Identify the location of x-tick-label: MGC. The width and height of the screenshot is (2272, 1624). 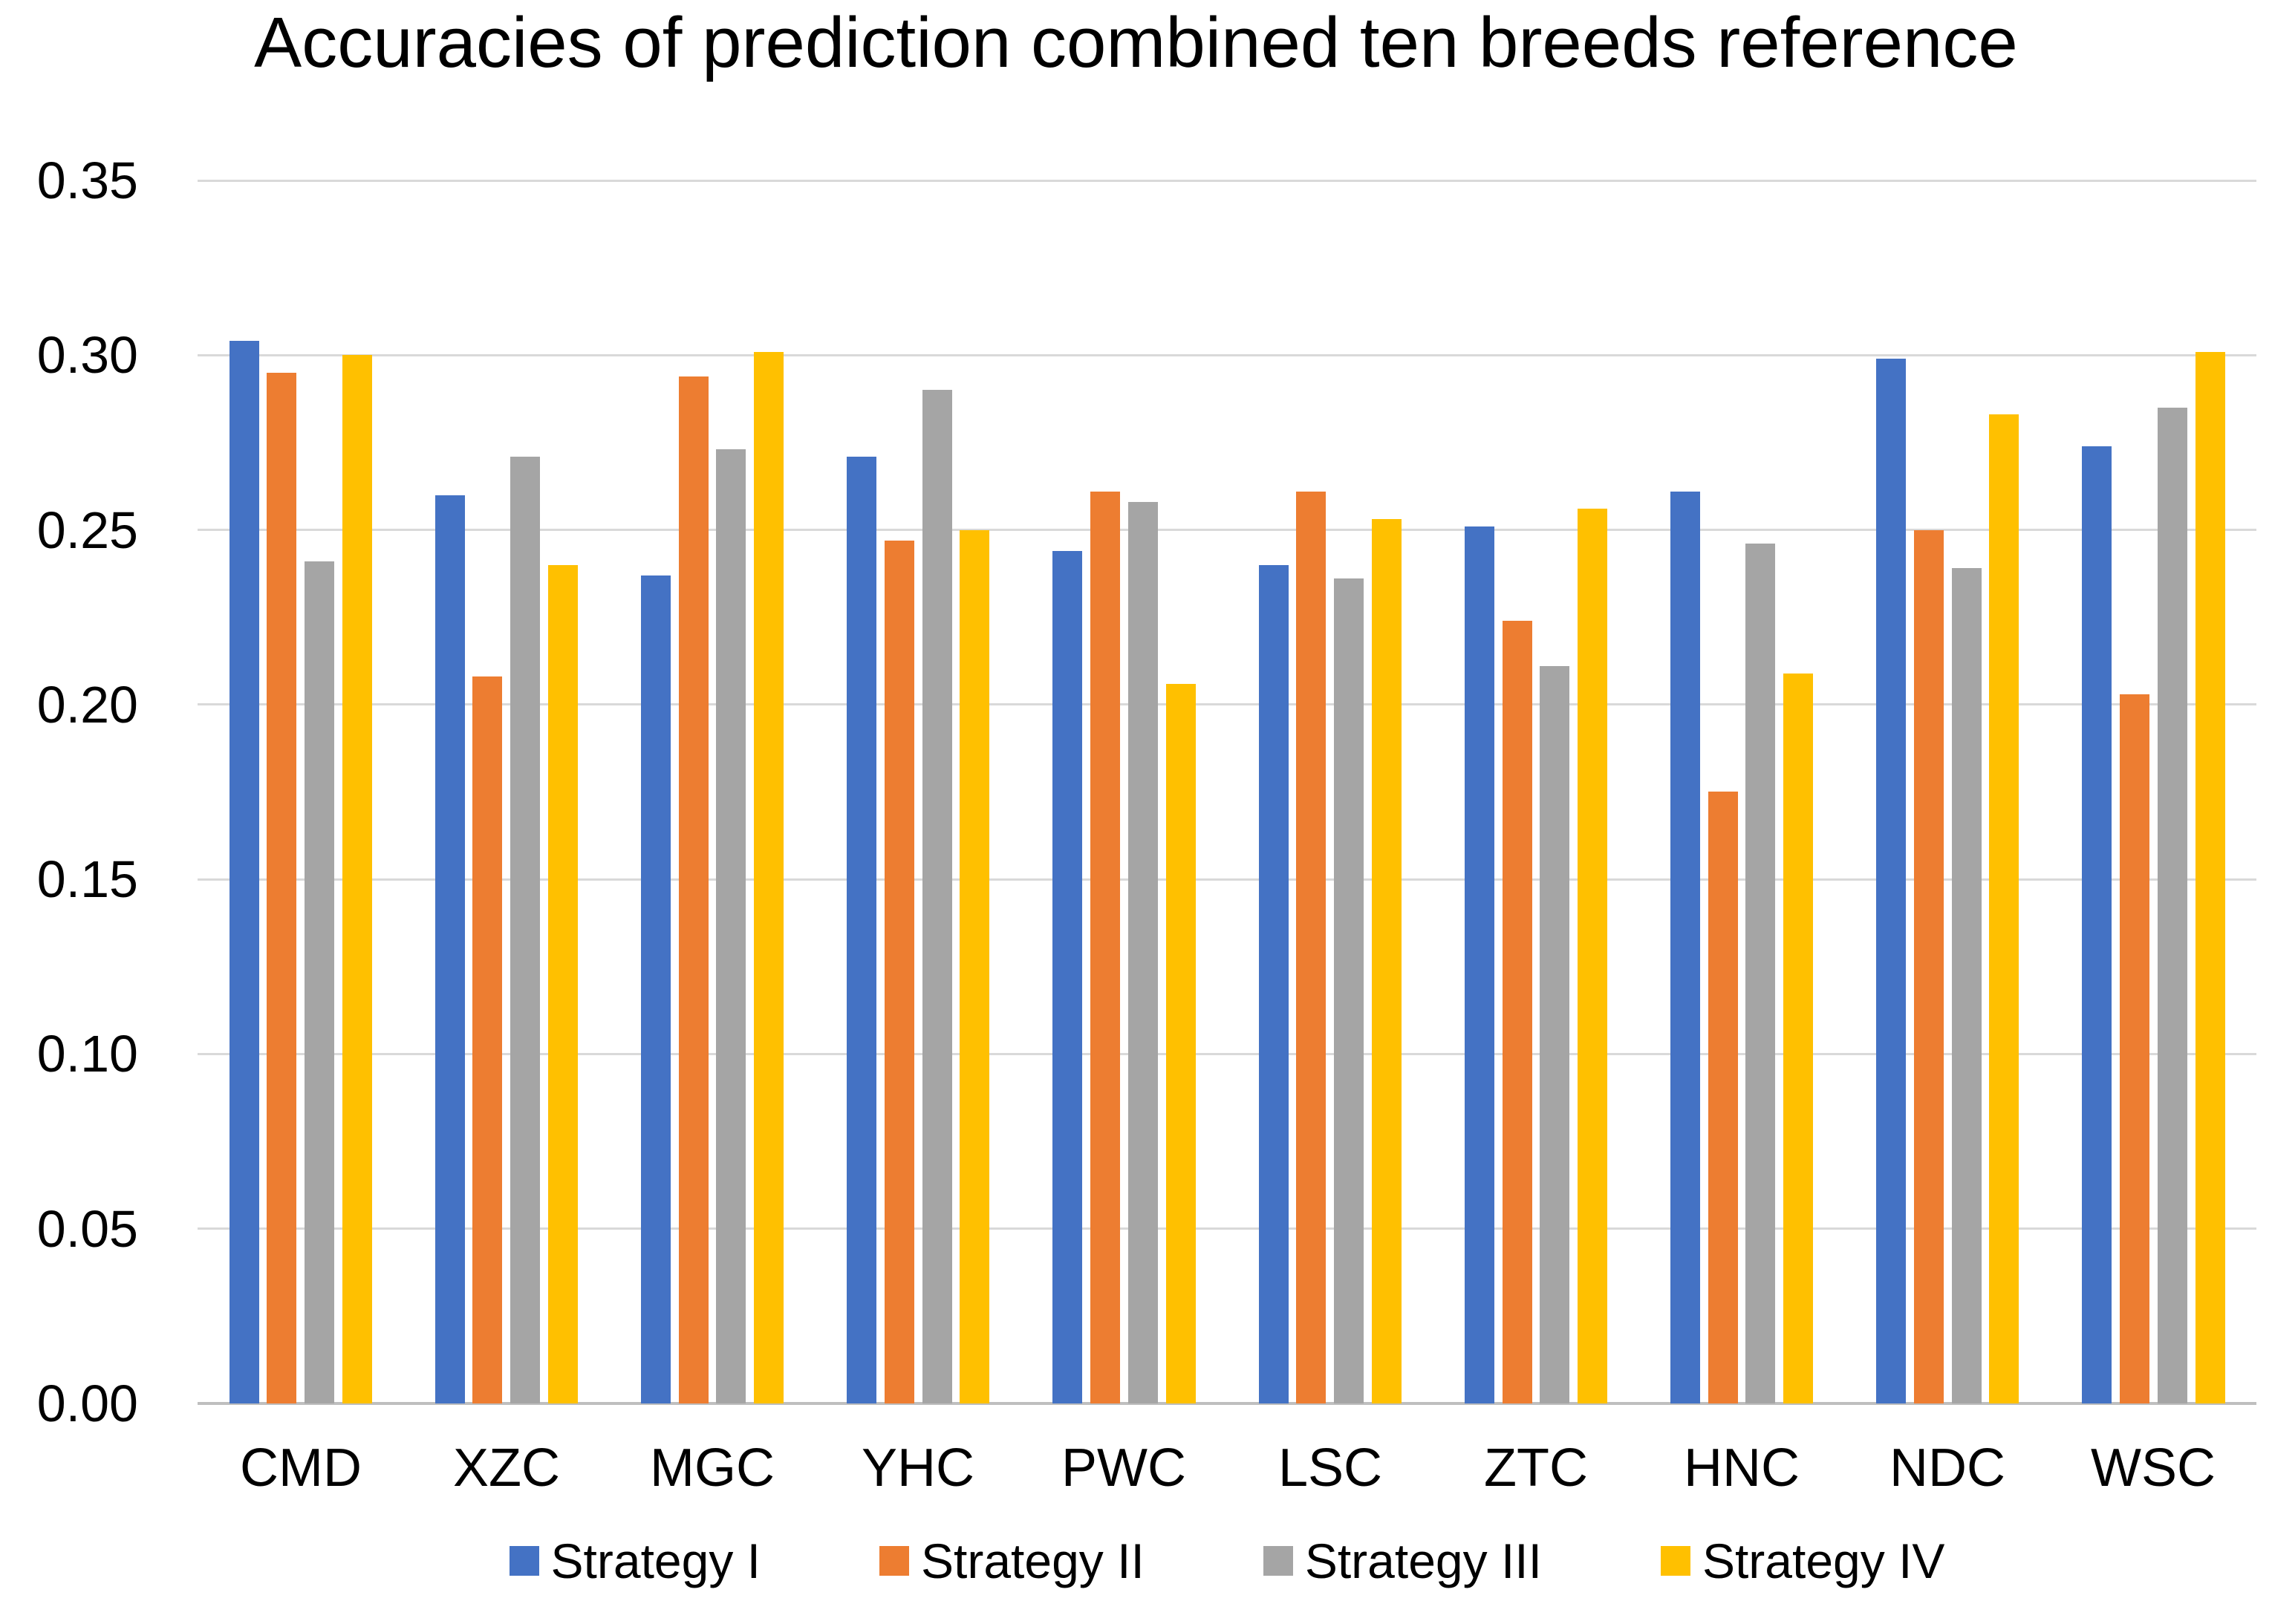
(712, 1468).